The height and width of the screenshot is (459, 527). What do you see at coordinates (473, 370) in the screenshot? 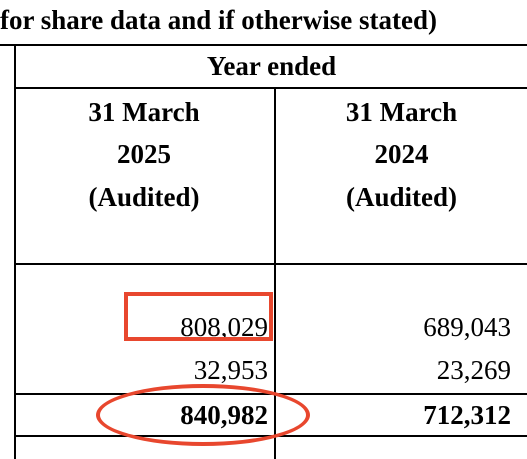
I see `table-cell-row2-2024: 23,269` at bounding box center [473, 370].